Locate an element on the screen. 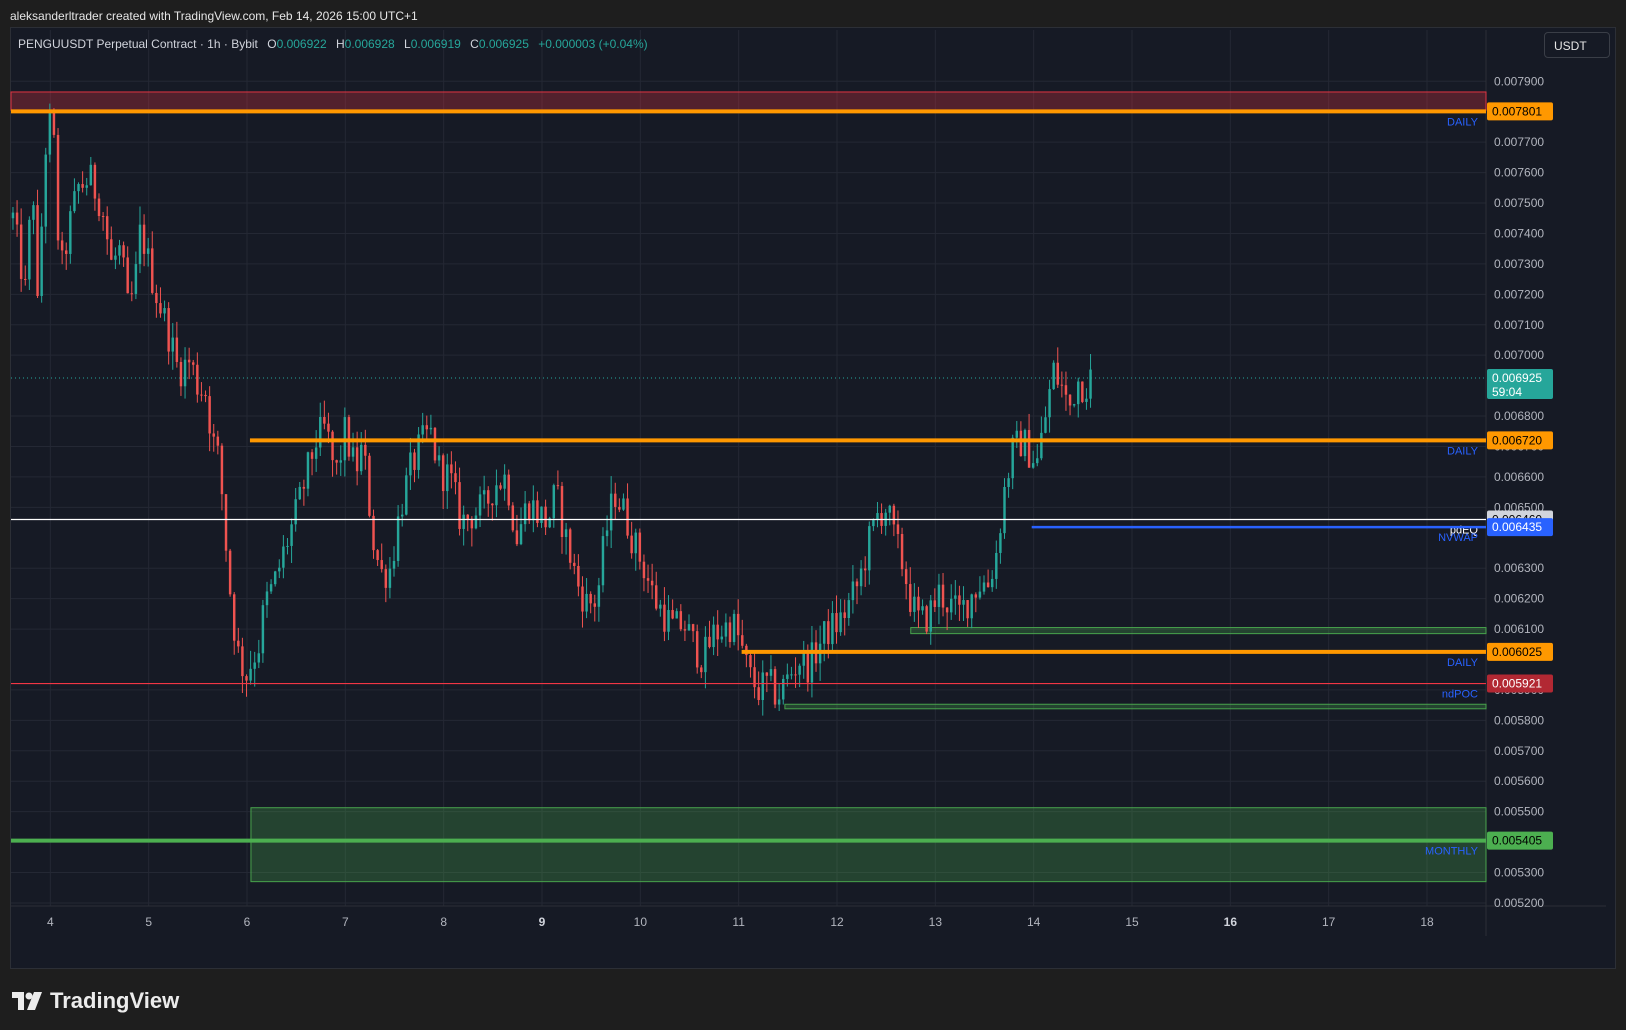 This screenshot has height=1030, width=1626. close-value: 0.006925 is located at coordinates (503, 44).